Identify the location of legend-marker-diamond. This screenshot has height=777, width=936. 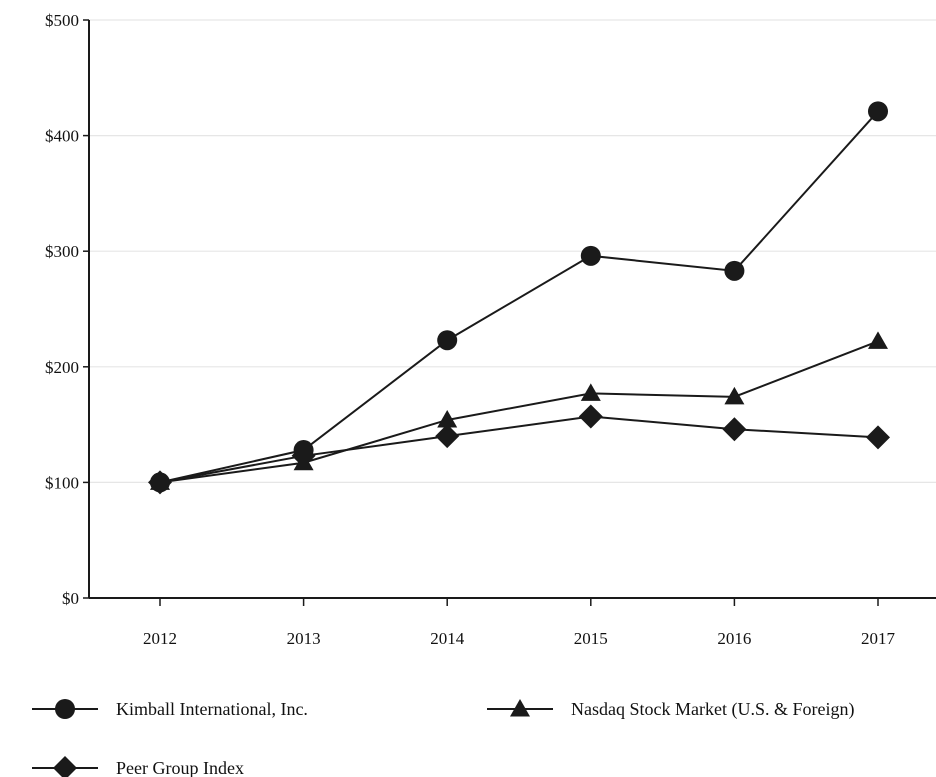
(65, 766).